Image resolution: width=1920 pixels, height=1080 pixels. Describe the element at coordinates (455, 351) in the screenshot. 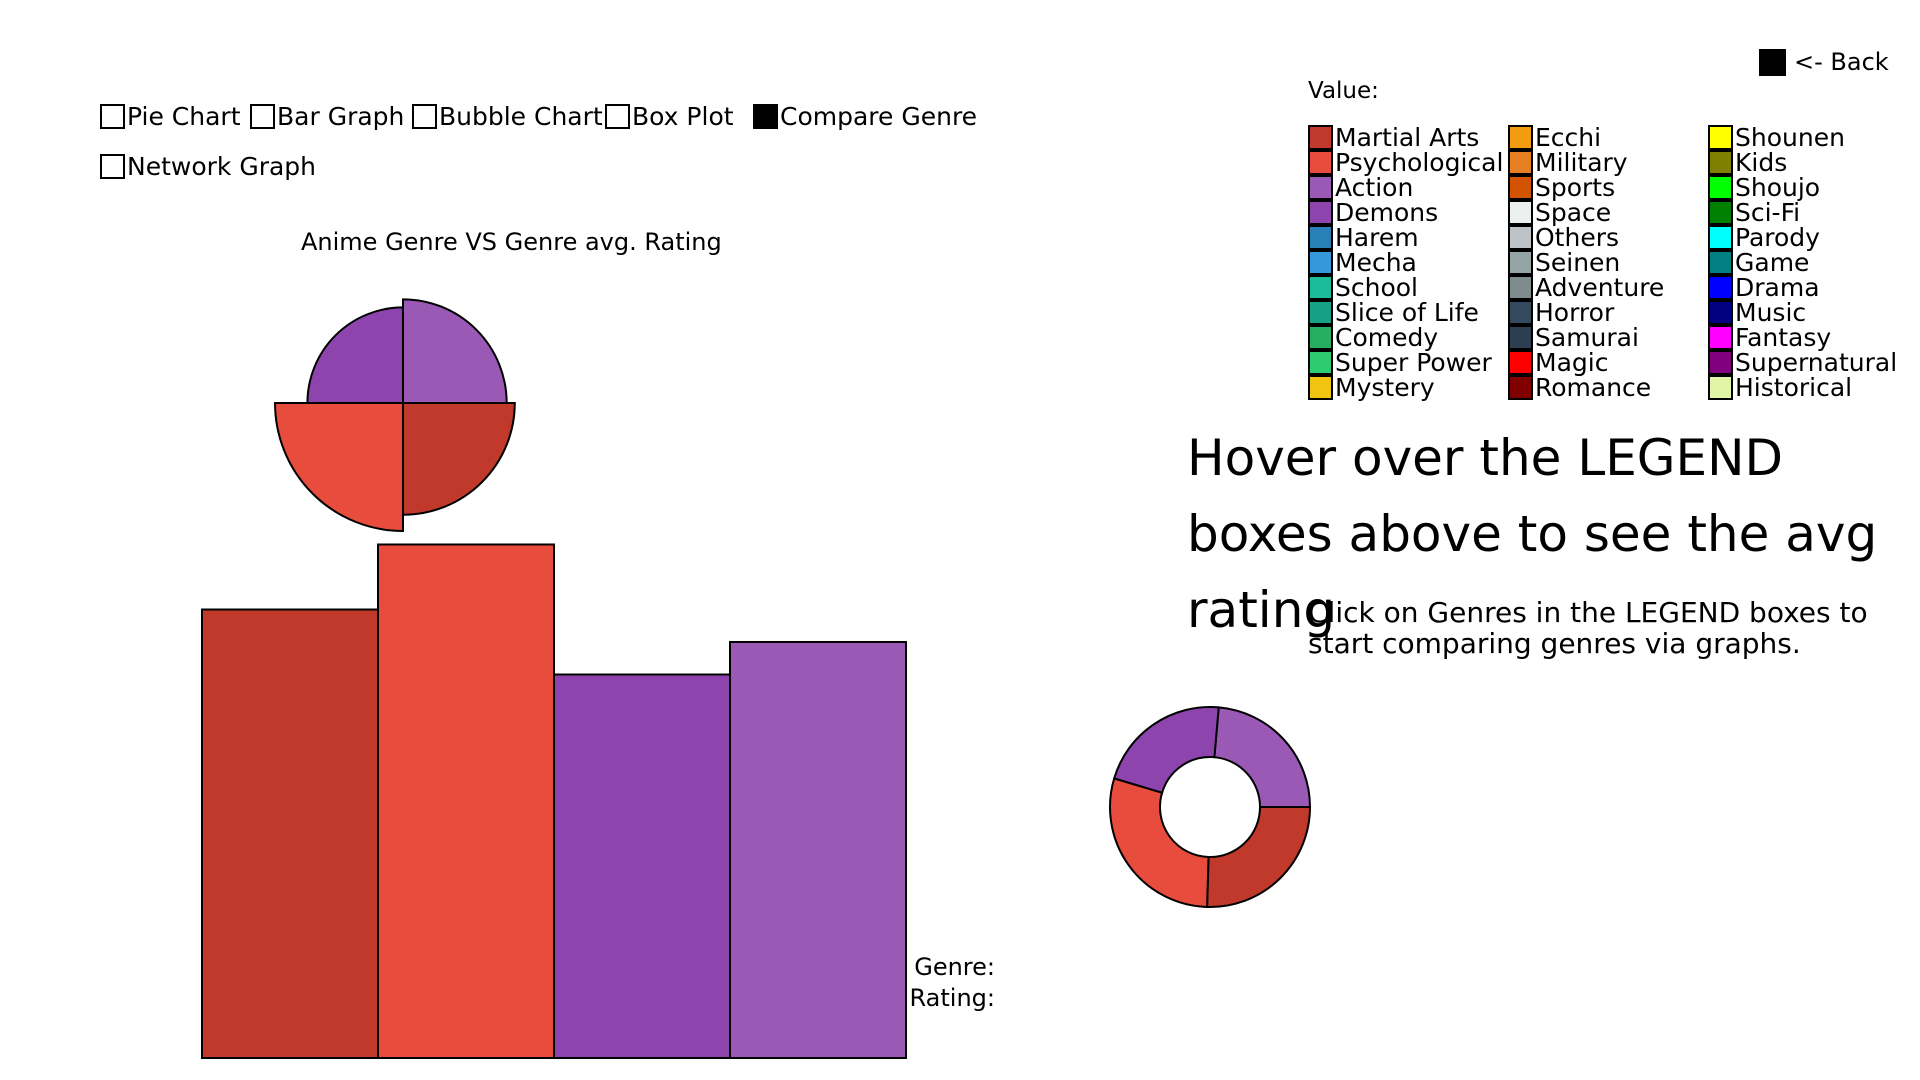

I see `rose-slice-action` at that location.